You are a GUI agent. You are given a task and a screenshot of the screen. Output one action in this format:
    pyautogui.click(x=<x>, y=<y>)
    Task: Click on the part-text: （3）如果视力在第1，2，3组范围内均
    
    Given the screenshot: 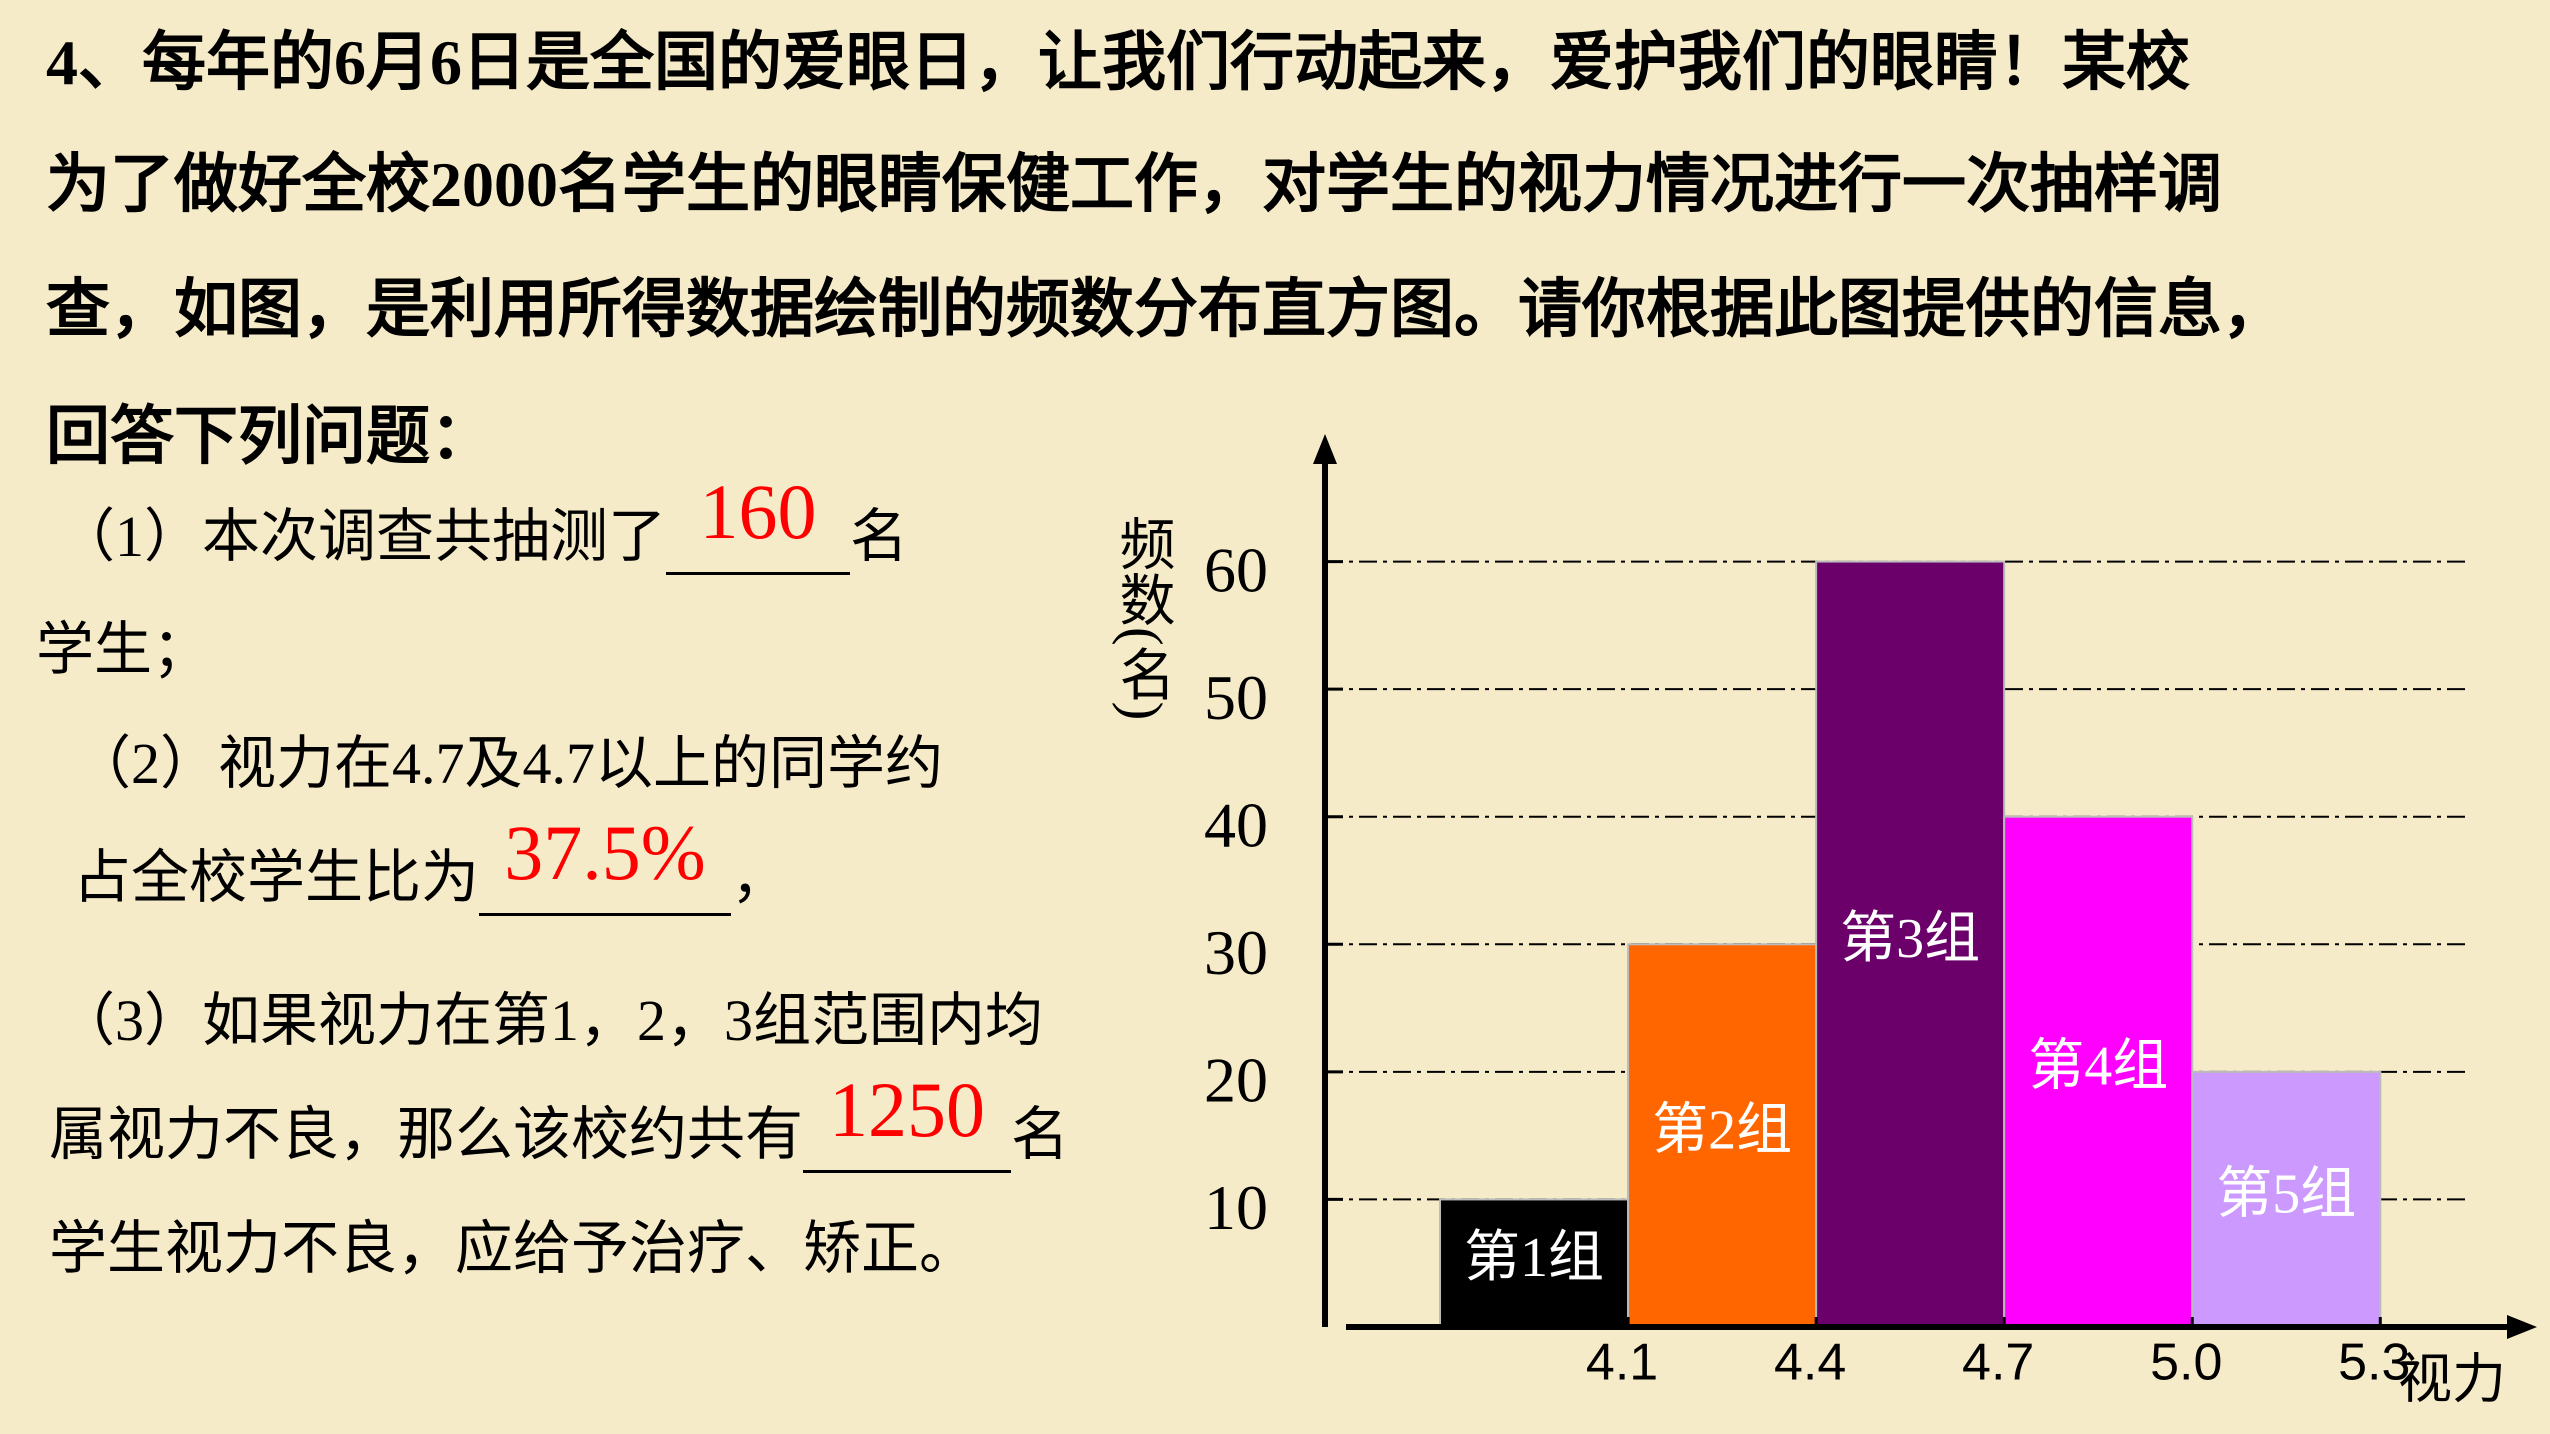 What is the action you would take?
    pyautogui.click(x=550, y=1020)
    